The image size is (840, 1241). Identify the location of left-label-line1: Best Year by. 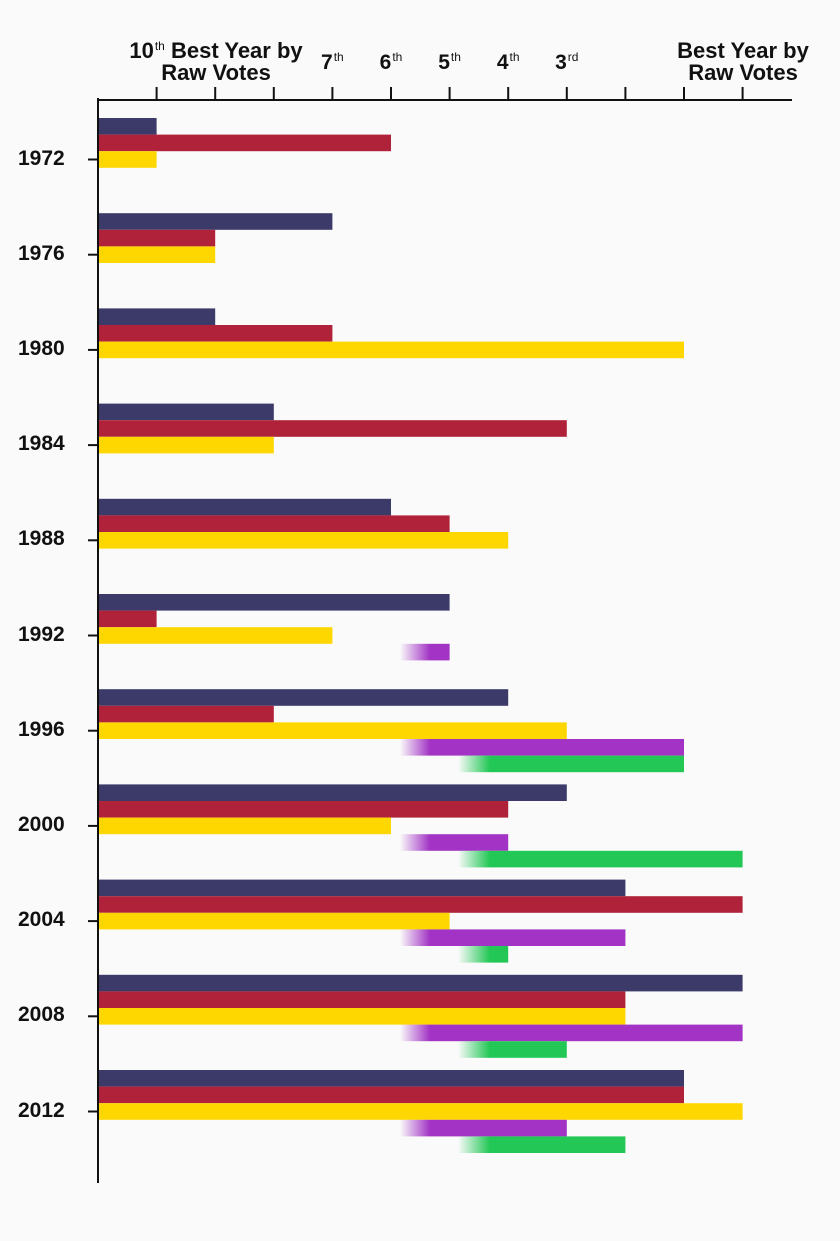
(233, 50).